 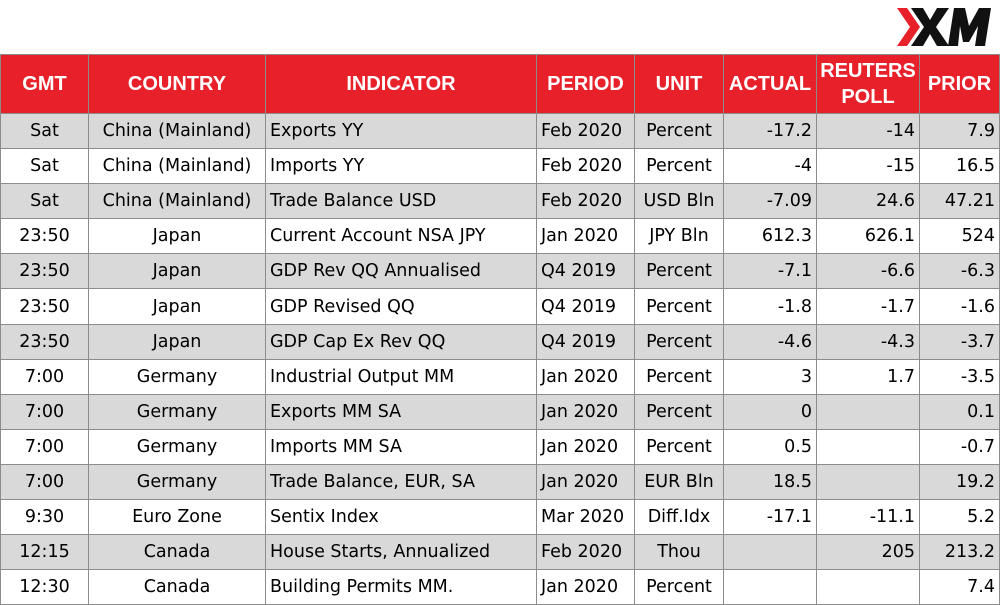 What do you see at coordinates (868, 201) in the screenshot?
I see `cell-reuters-poll: 24.6` at bounding box center [868, 201].